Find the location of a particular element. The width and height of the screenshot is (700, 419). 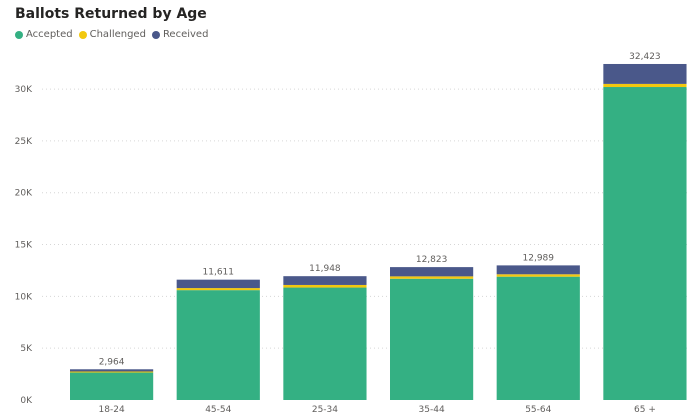

legend-item-received: Received is located at coordinates (180, 34).